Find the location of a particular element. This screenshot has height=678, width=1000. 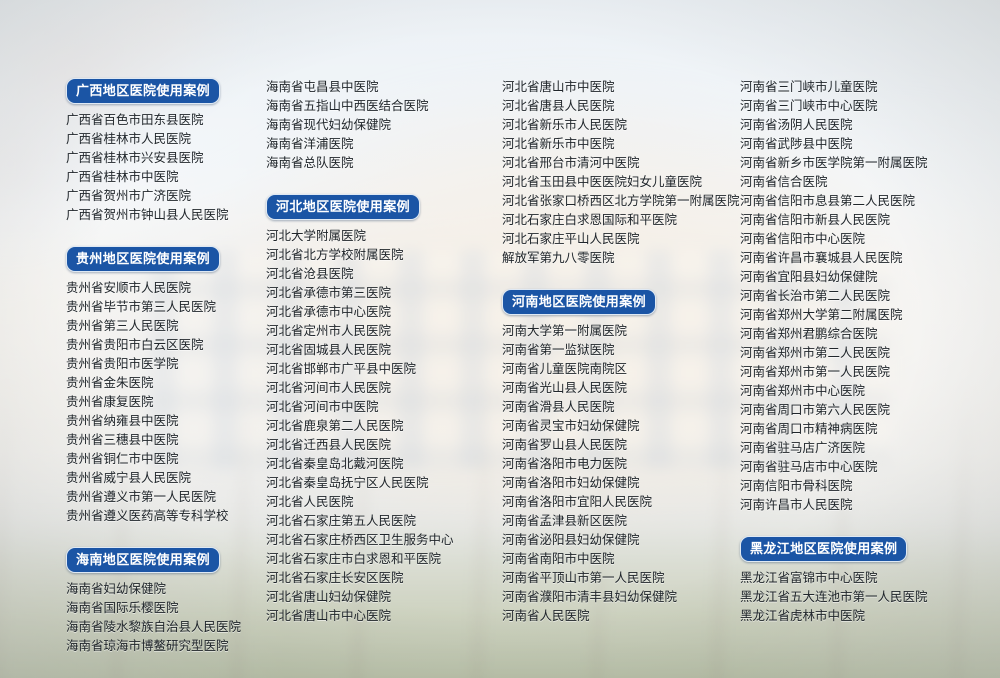

hospital-list-item: 广西省桂林市人民医院 is located at coordinates (129, 139).